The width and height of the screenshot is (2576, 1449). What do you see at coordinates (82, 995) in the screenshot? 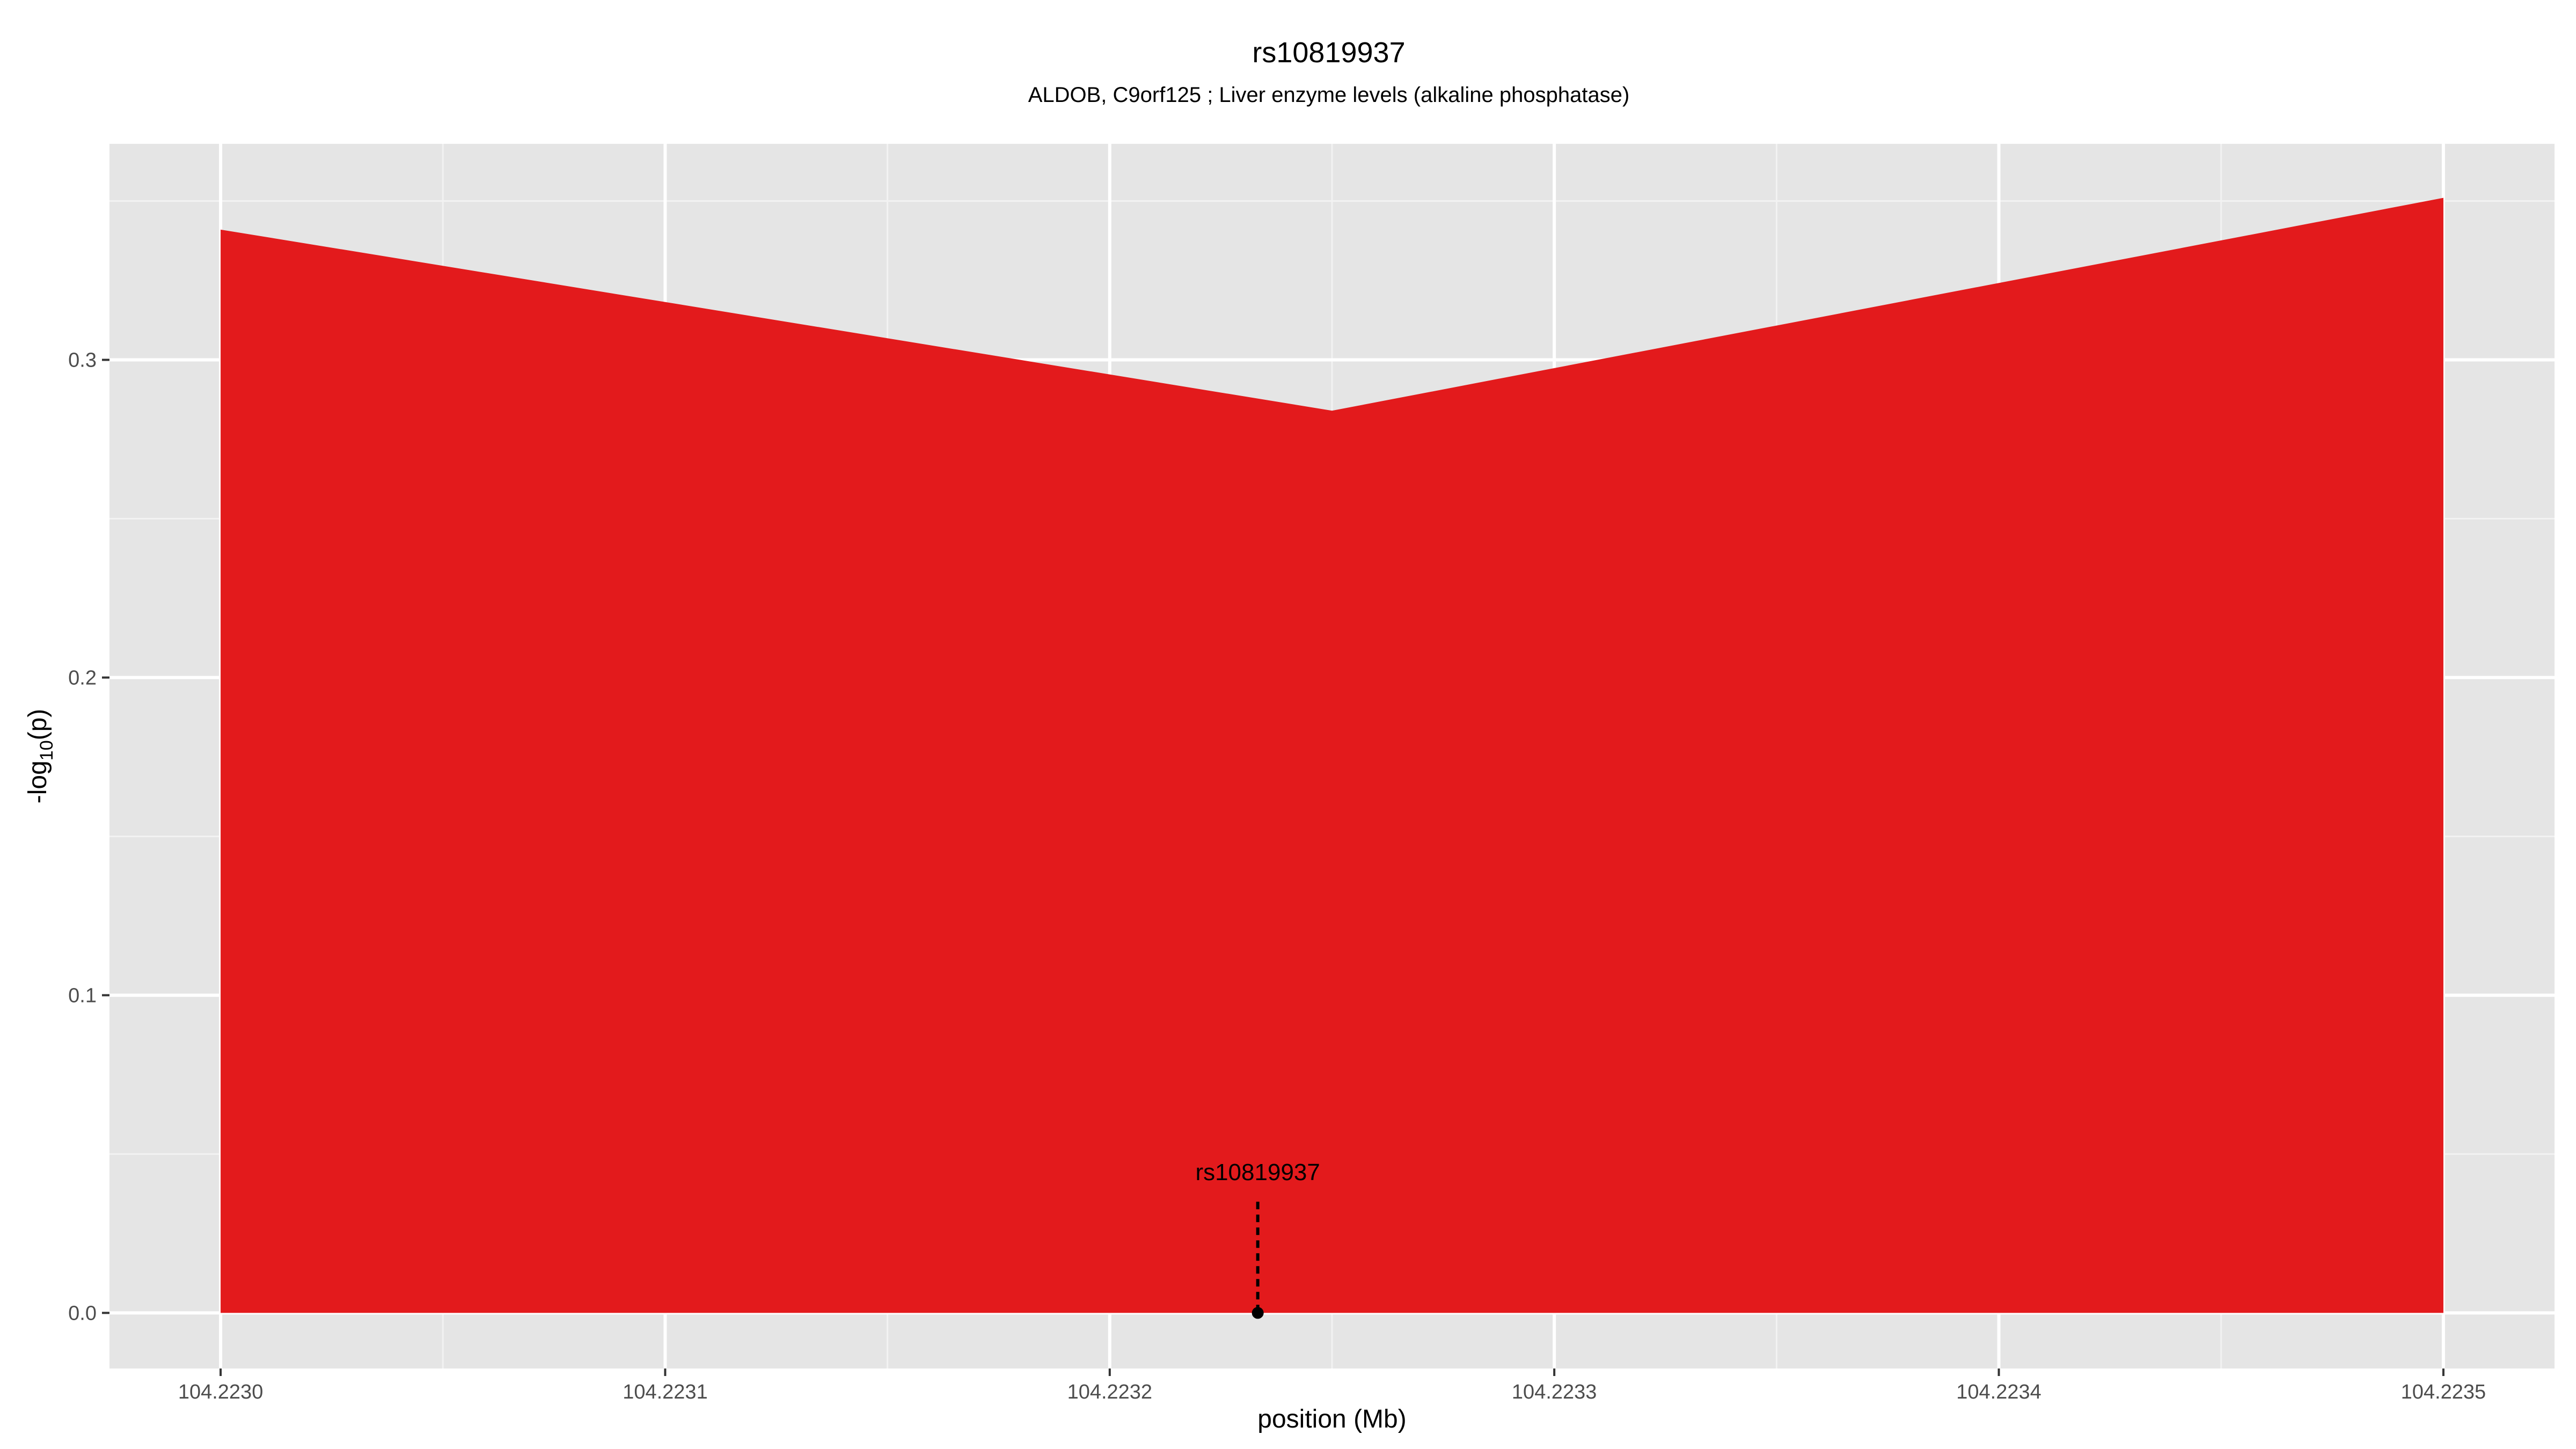
I see `y-tick-label: 0.1` at bounding box center [82, 995].